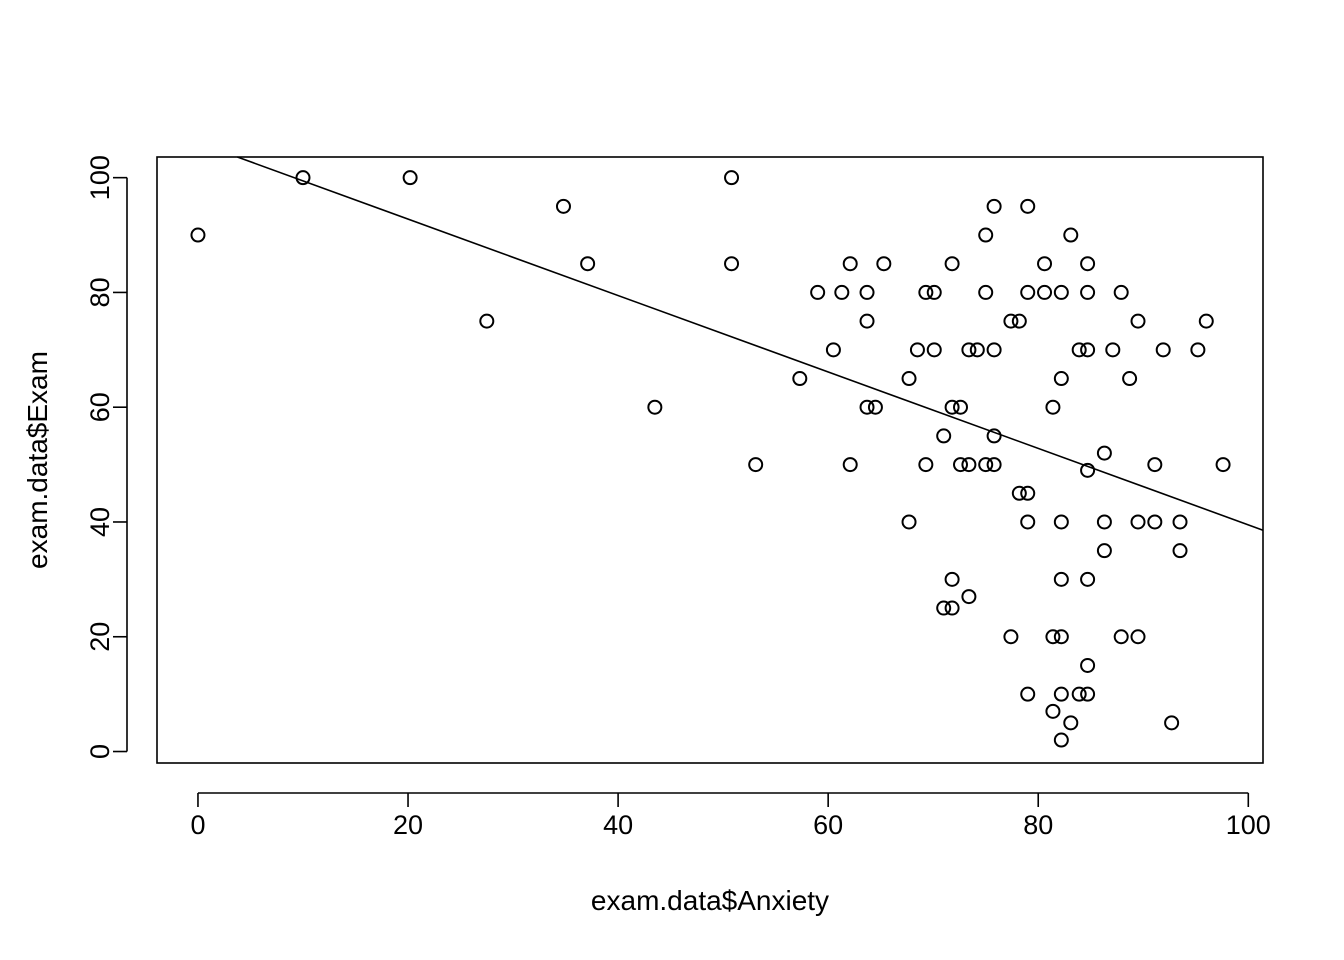 The width and height of the screenshot is (1344, 960). What do you see at coordinates (197, 825) in the screenshot?
I see `x-tick-label: 0` at bounding box center [197, 825].